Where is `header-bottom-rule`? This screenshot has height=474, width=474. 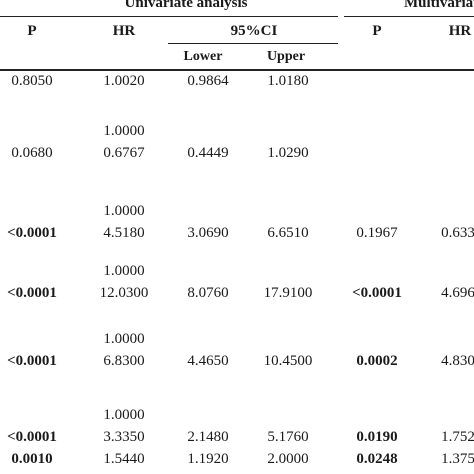 header-bottom-rule is located at coordinates (237, 70).